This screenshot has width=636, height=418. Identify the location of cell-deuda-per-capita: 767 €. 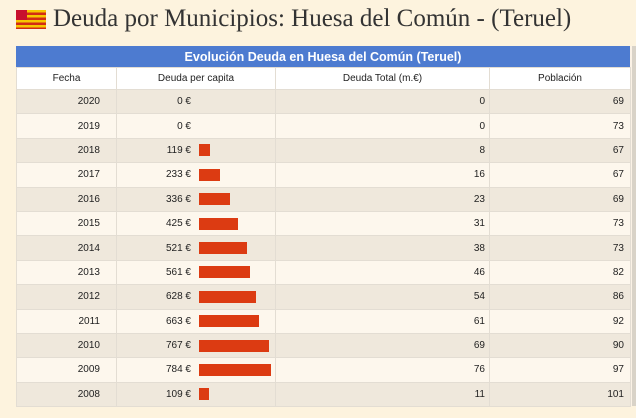
(196, 345).